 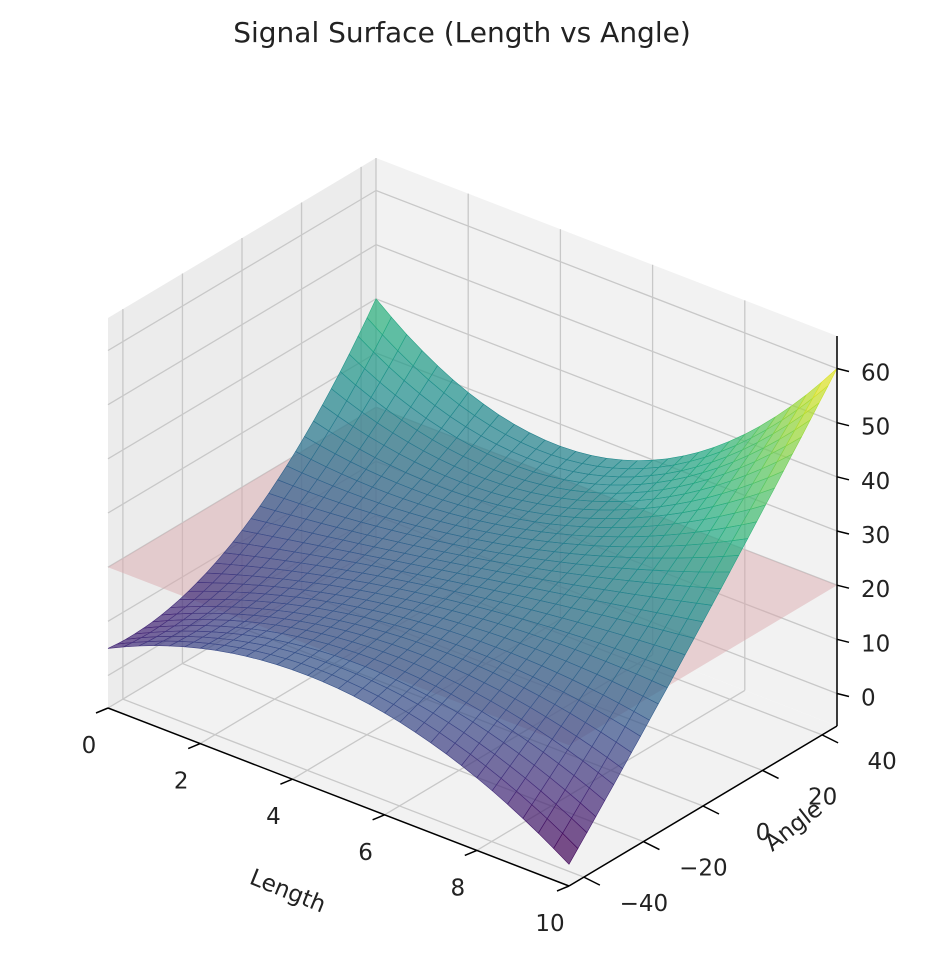 What do you see at coordinates (462, 32) in the screenshot?
I see `chart-title: Signal Surface (Length vs Angle)` at bounding box center [462, 32].